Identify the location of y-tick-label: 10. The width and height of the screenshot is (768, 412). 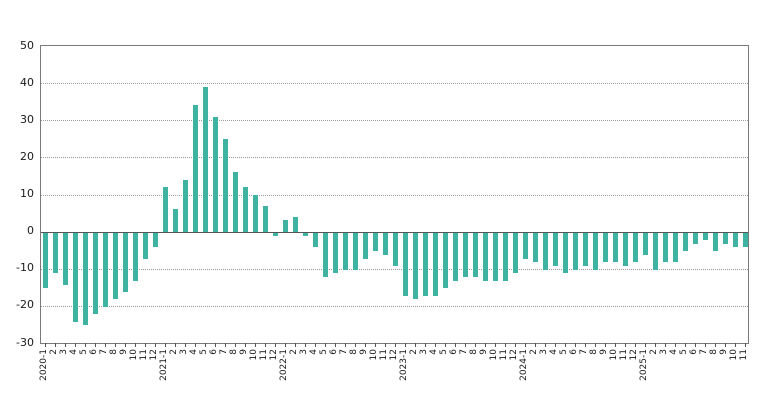
(27, 193).